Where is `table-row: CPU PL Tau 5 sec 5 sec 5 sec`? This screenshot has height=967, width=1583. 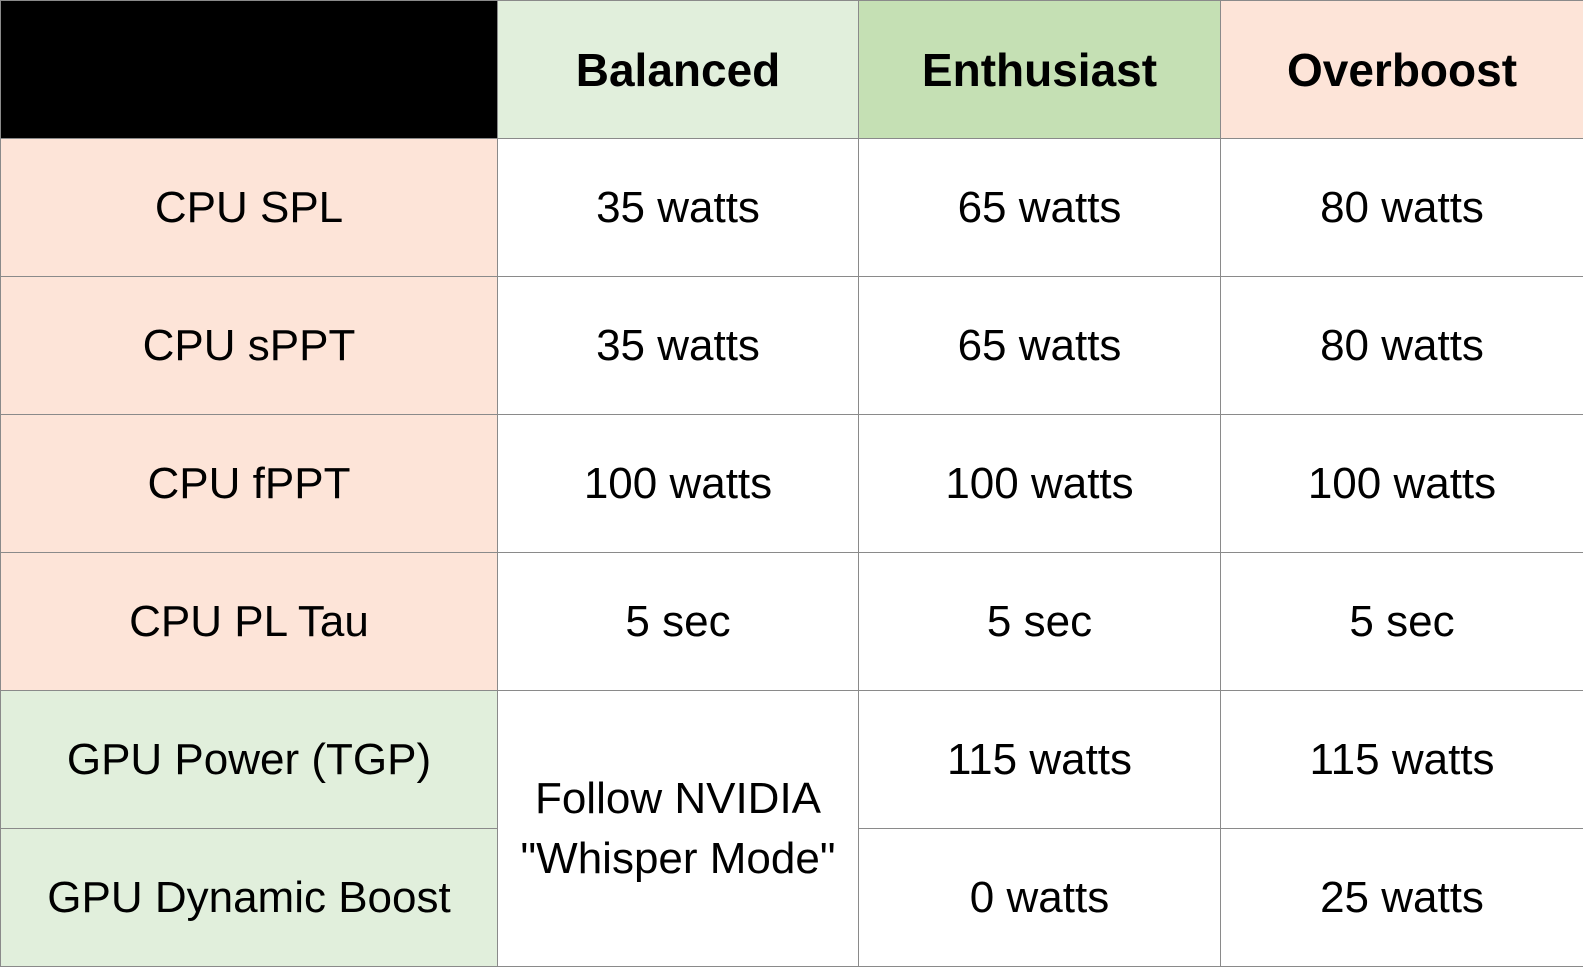 table-row: CPU PL Tau 5 sec 5 sec 5 sec is located at coordinates (792, 622).